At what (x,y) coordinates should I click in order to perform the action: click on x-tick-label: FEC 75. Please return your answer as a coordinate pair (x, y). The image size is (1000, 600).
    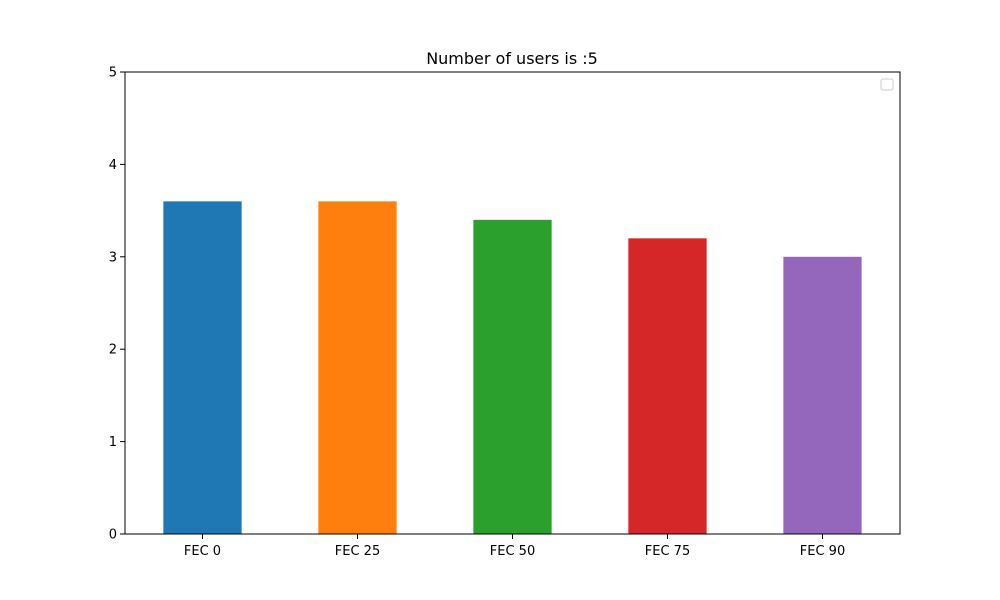
    Looking at the image, I should click on (667, 551).